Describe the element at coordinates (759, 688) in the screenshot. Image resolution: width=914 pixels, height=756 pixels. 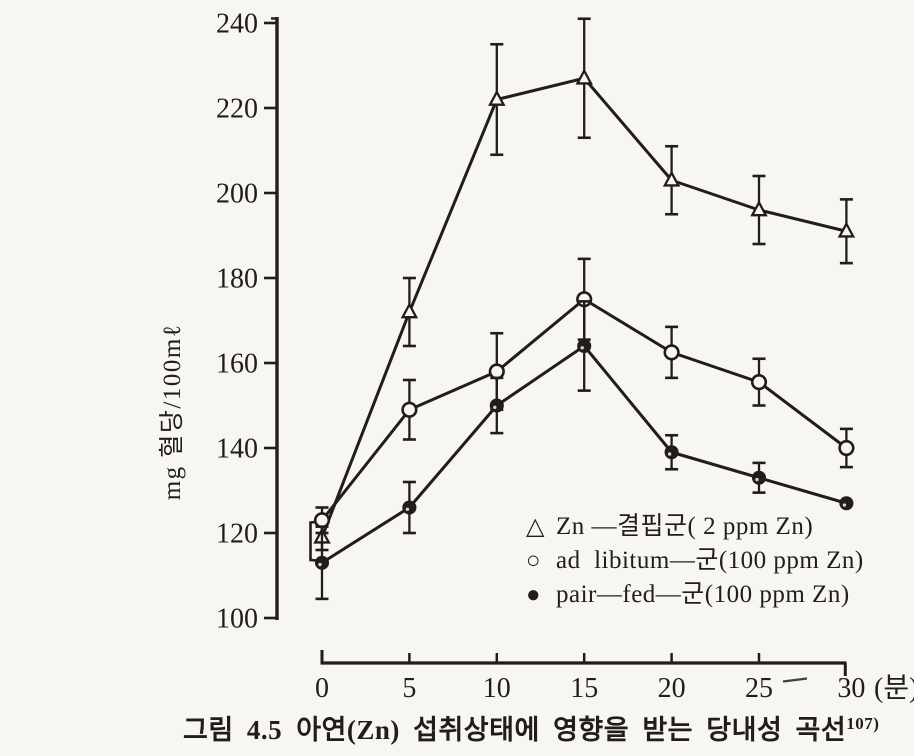
I see `x-tick-label: 25` at that location.